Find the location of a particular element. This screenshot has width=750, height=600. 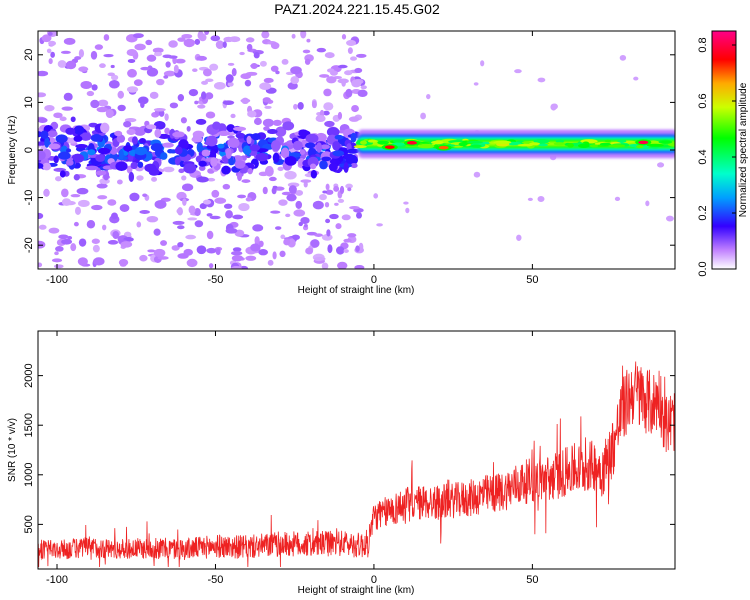

x-tick-label: -100 is located at coordinates (57, 580).